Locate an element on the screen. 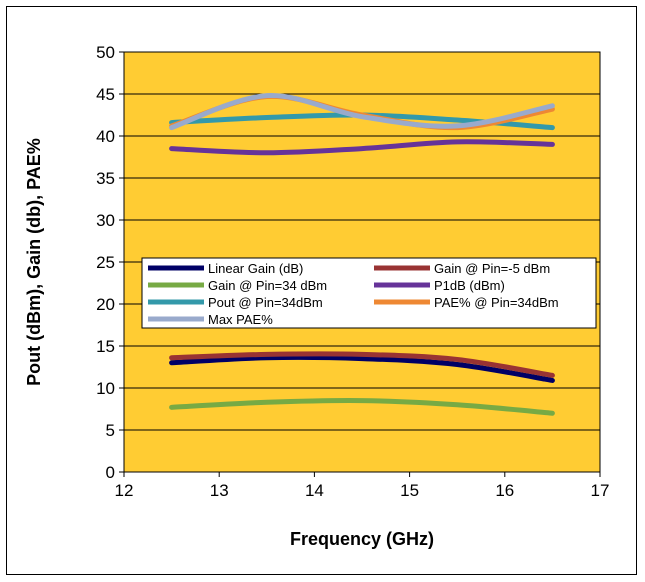 The height and width of the screenshot is (582, 645). legend-label-pae-pin-34dbm: PAE% @ Pin=34dBm is located at coordinates (496, 302).